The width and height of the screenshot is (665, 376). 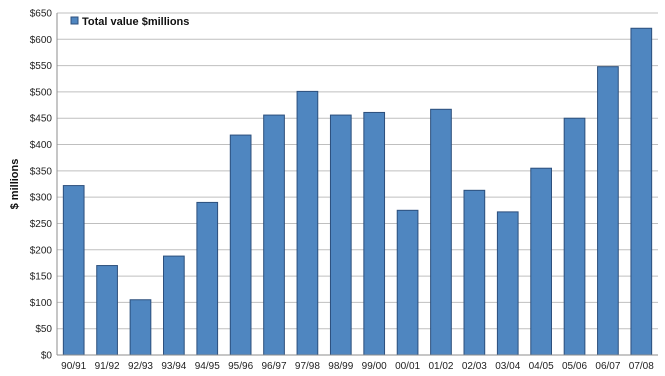 I want to click on legend-label: Total value $millions, so click(x=135, y=22).